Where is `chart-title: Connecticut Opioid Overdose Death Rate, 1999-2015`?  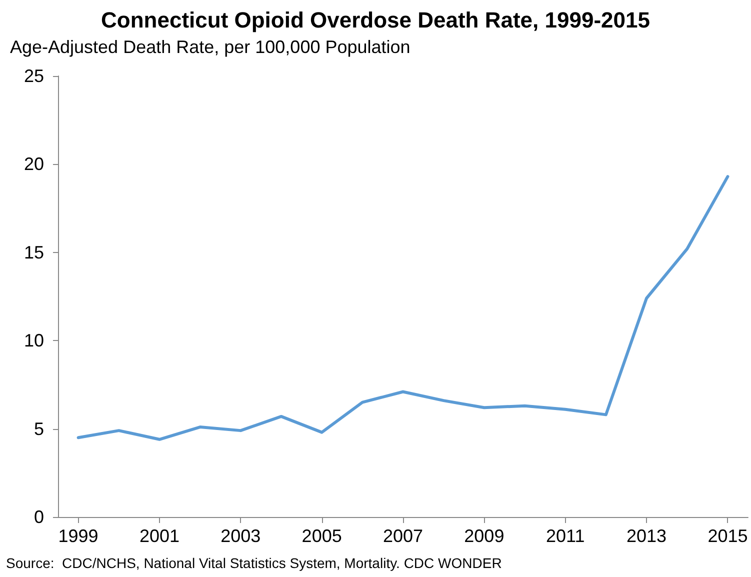
chart-title: Connecticut Opioid Overdose Death Rate, 1999-2015 is located at coordinates (375, 20).